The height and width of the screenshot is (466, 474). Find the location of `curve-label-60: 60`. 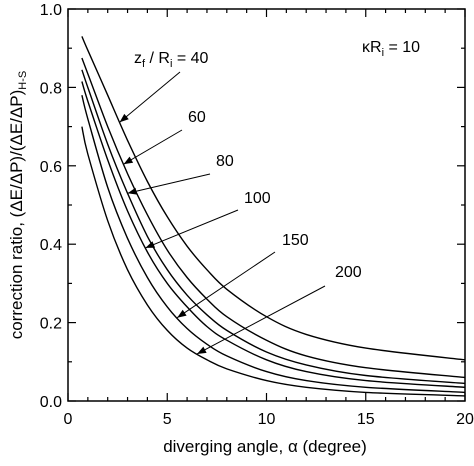

curve-label-60: 60 is located at coordinates (197, 117).